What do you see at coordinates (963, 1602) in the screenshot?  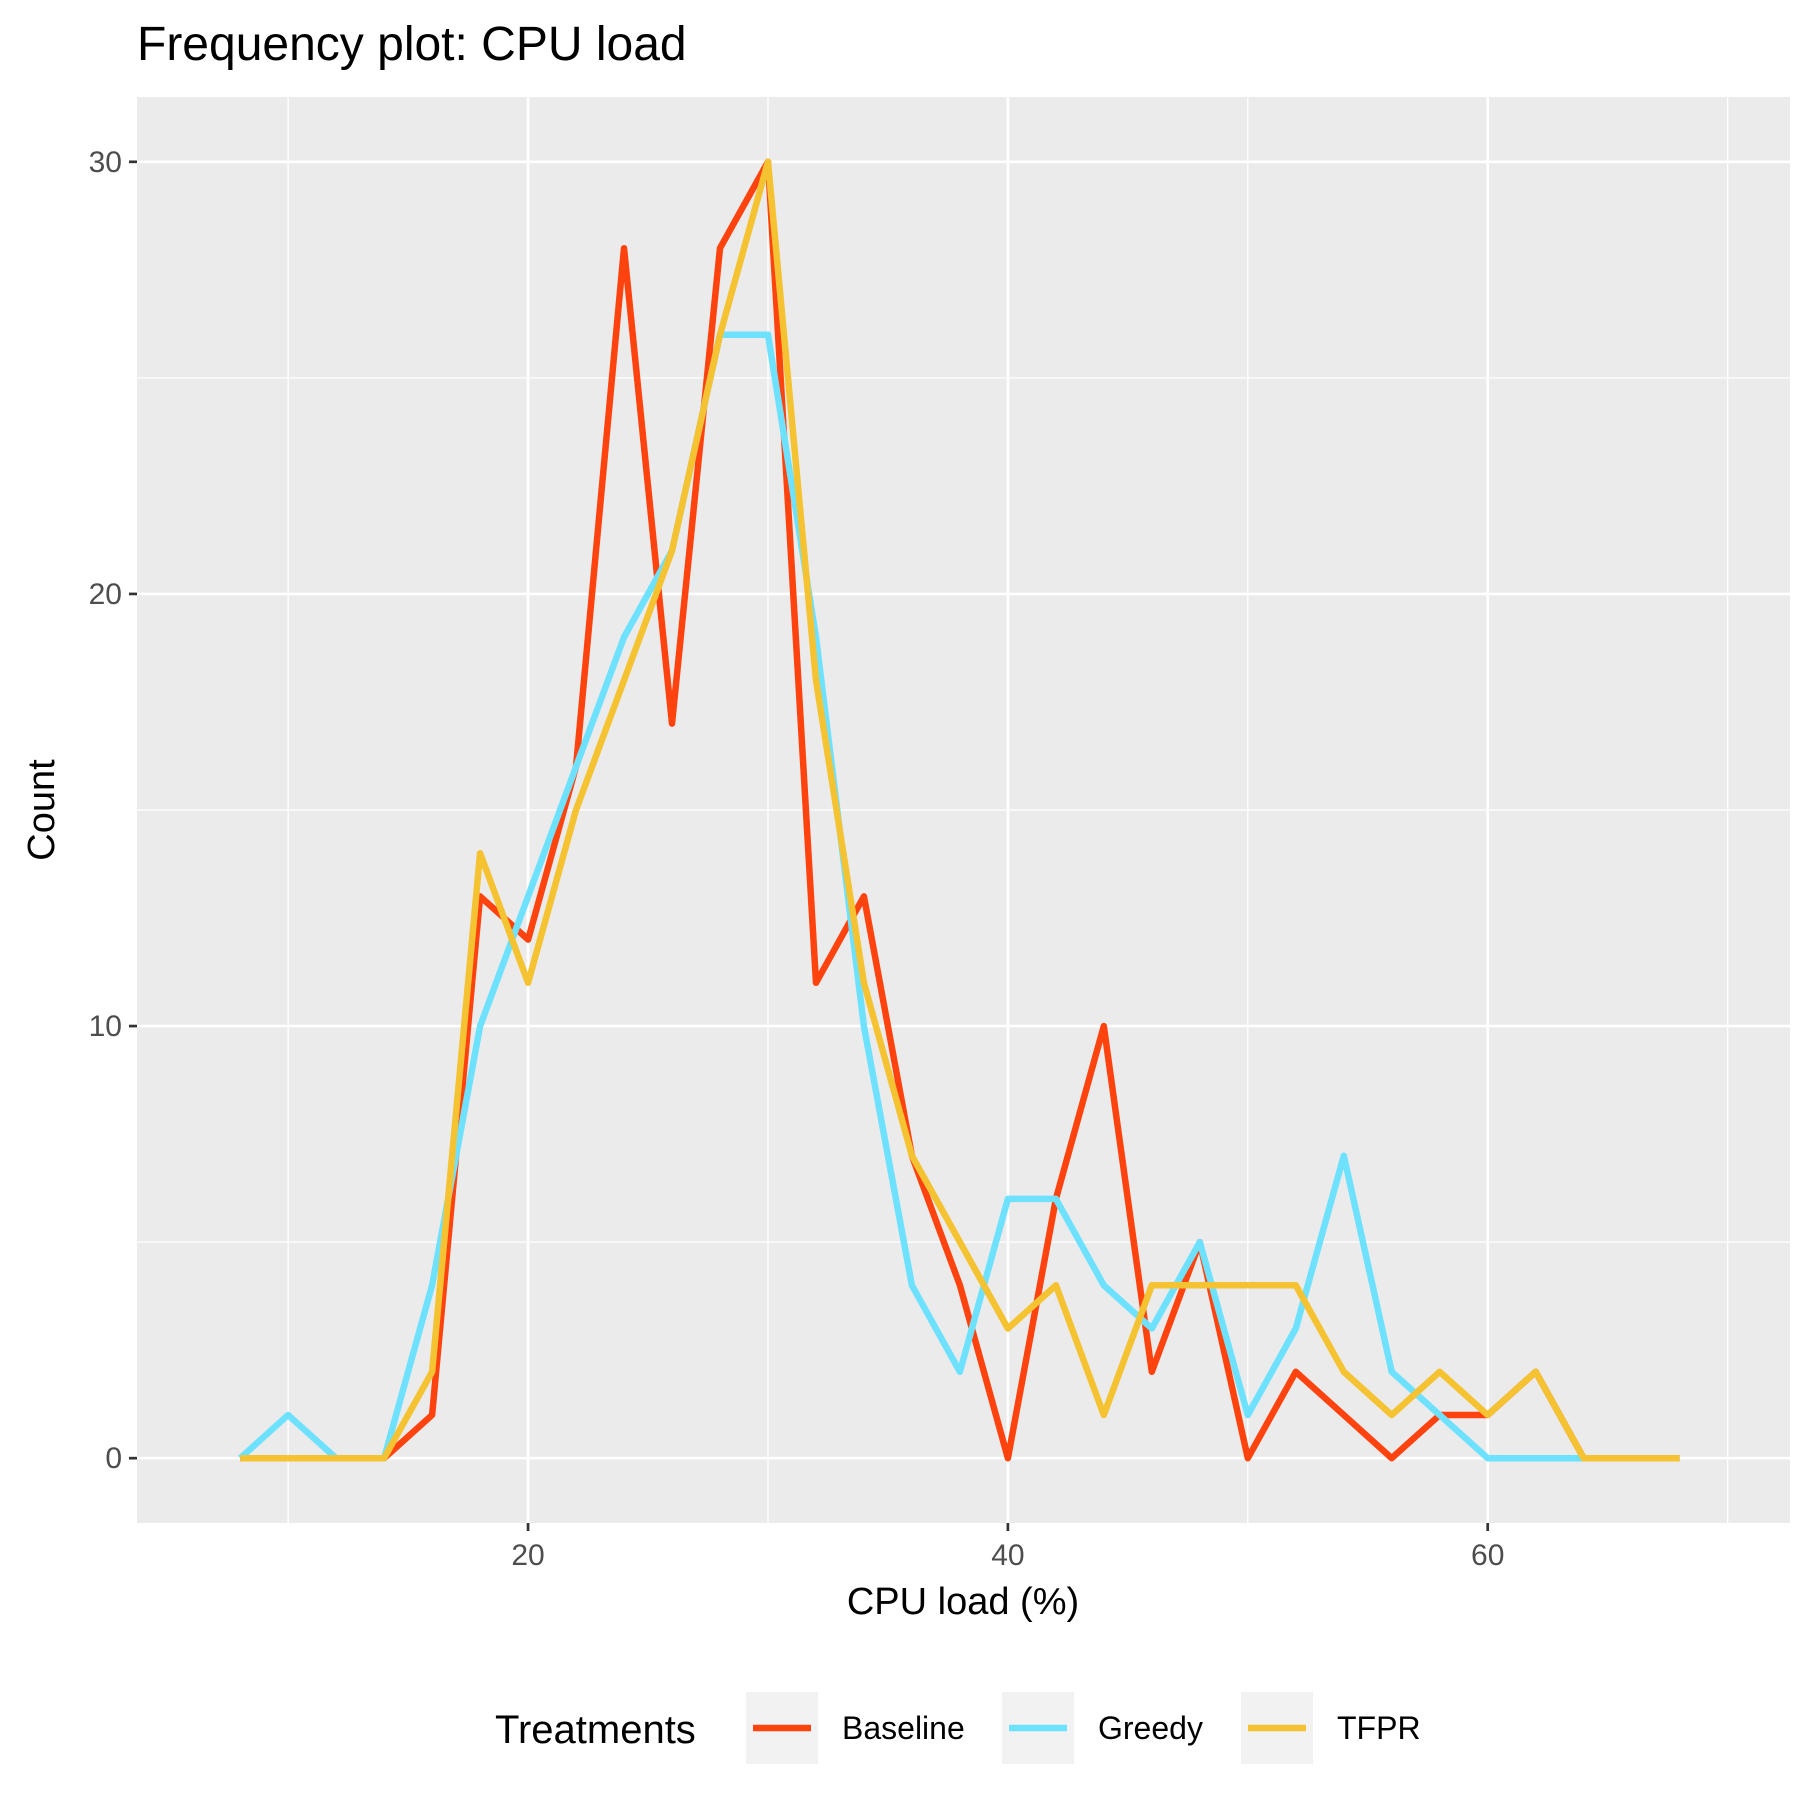 I see `x-axis-title: CPU load (%)` at bounding box center [963, 1602].